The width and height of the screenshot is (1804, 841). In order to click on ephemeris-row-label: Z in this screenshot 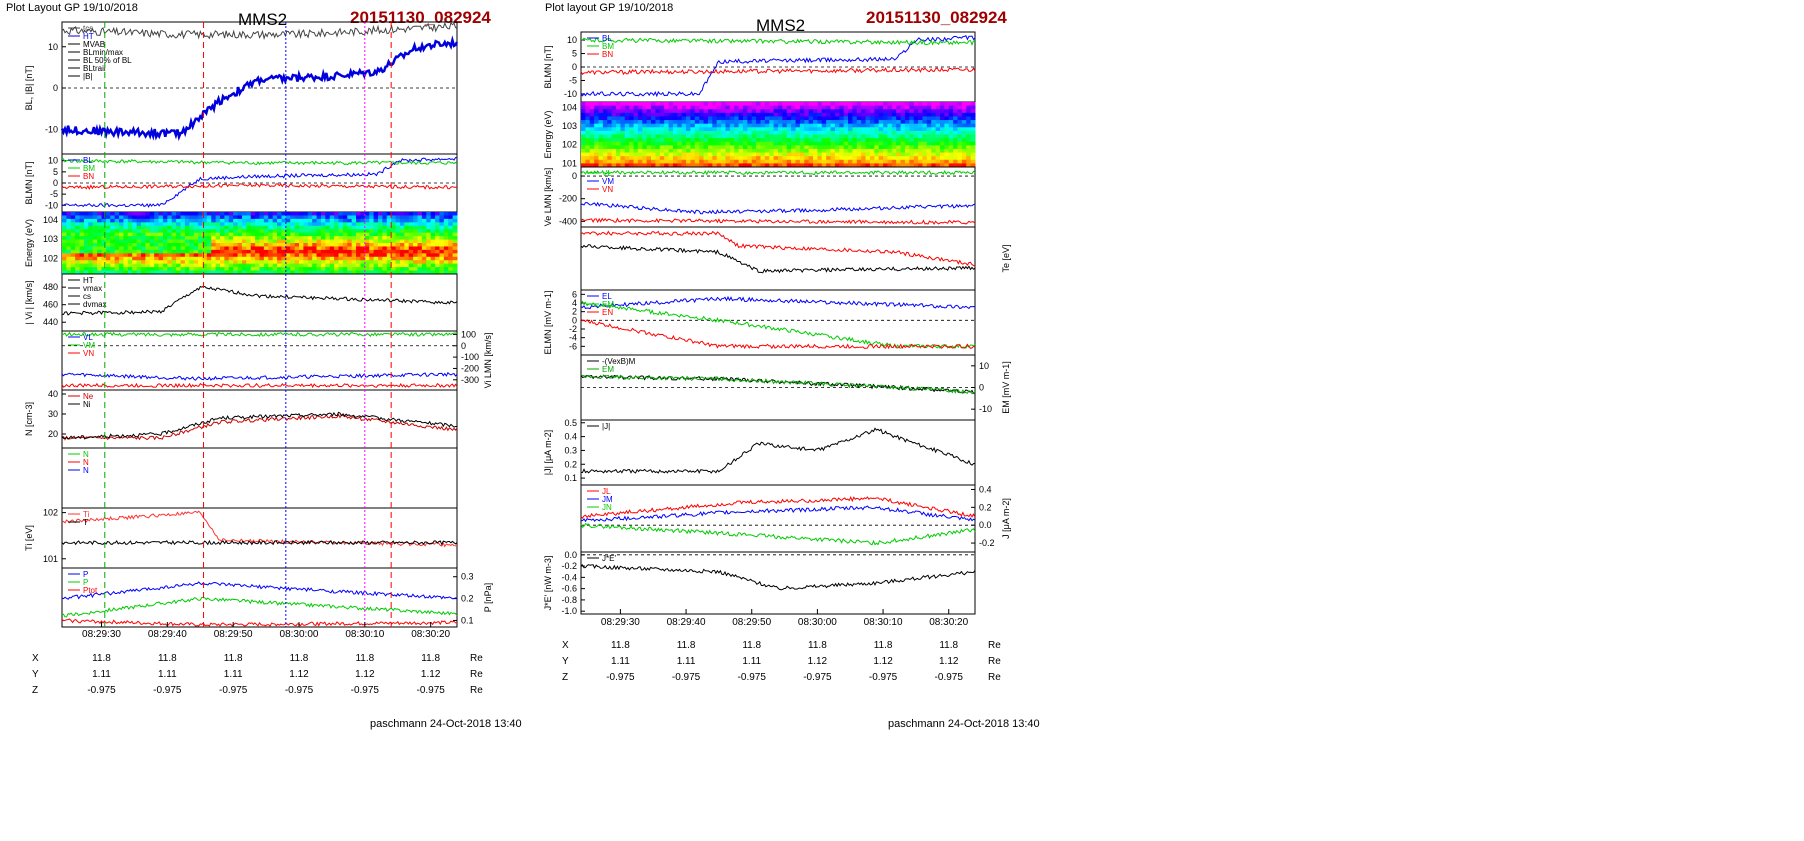, I will do `click(35, 690)`.